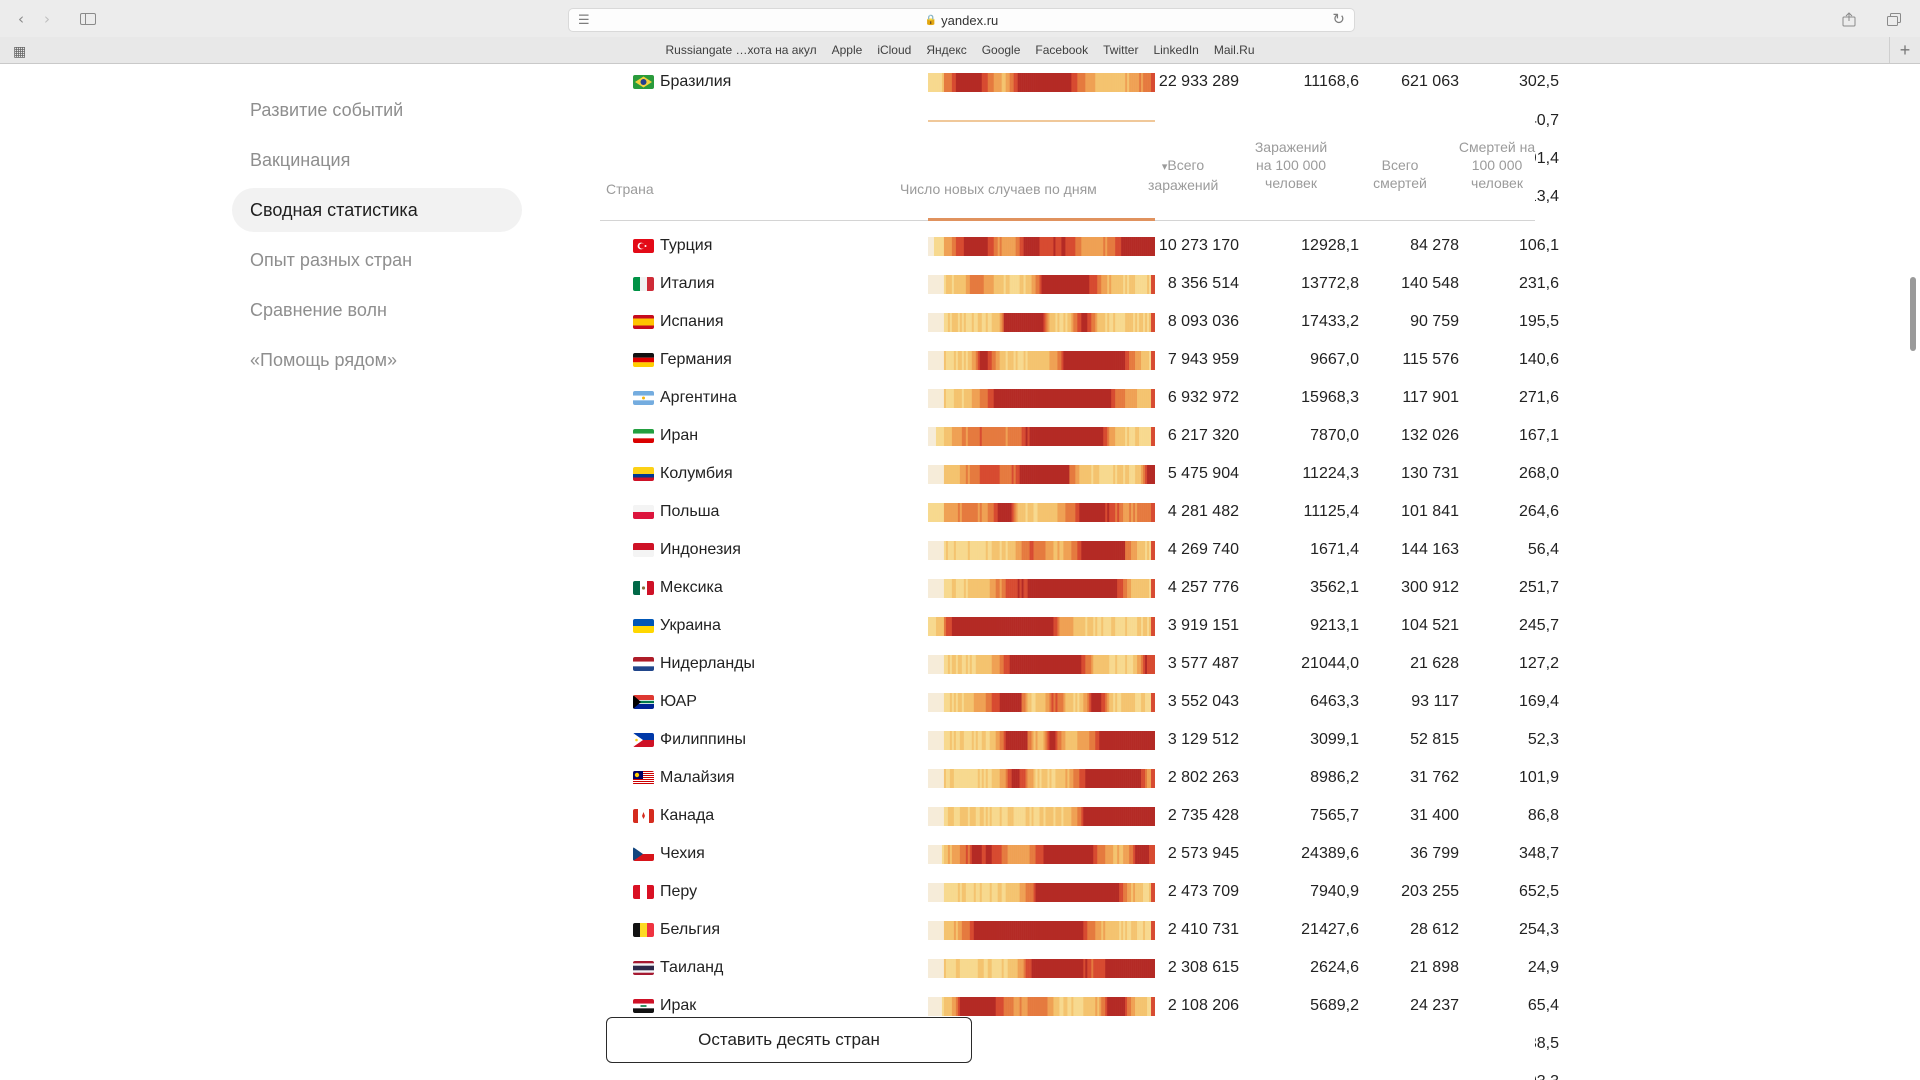 Image resolution: width=1920 pixels, height=1080 pixels. What do you see at coordinates (1203, 777) in the screenshot?
I see `total-cases-cell: 2 802 263` at bounding box center [1203, 777].